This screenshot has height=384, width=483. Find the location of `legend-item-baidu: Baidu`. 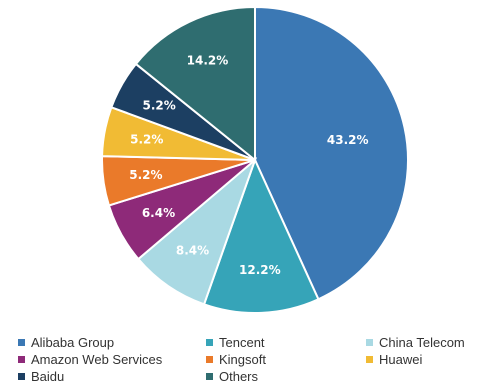

legend-item-baidu: Baidu is located at coordinates (41, 376).